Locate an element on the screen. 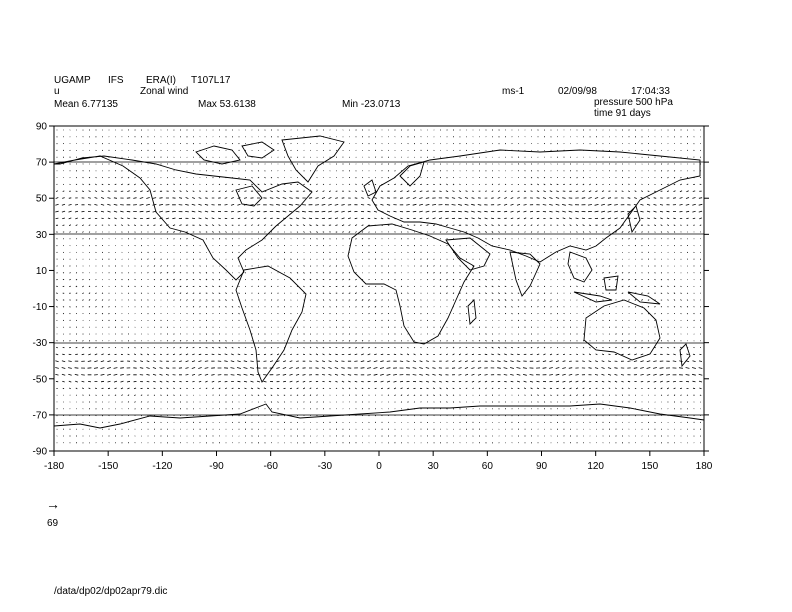 This screenshot has height=612, width=792. y-tick-label: -30 is located at coordinates (40, 343).